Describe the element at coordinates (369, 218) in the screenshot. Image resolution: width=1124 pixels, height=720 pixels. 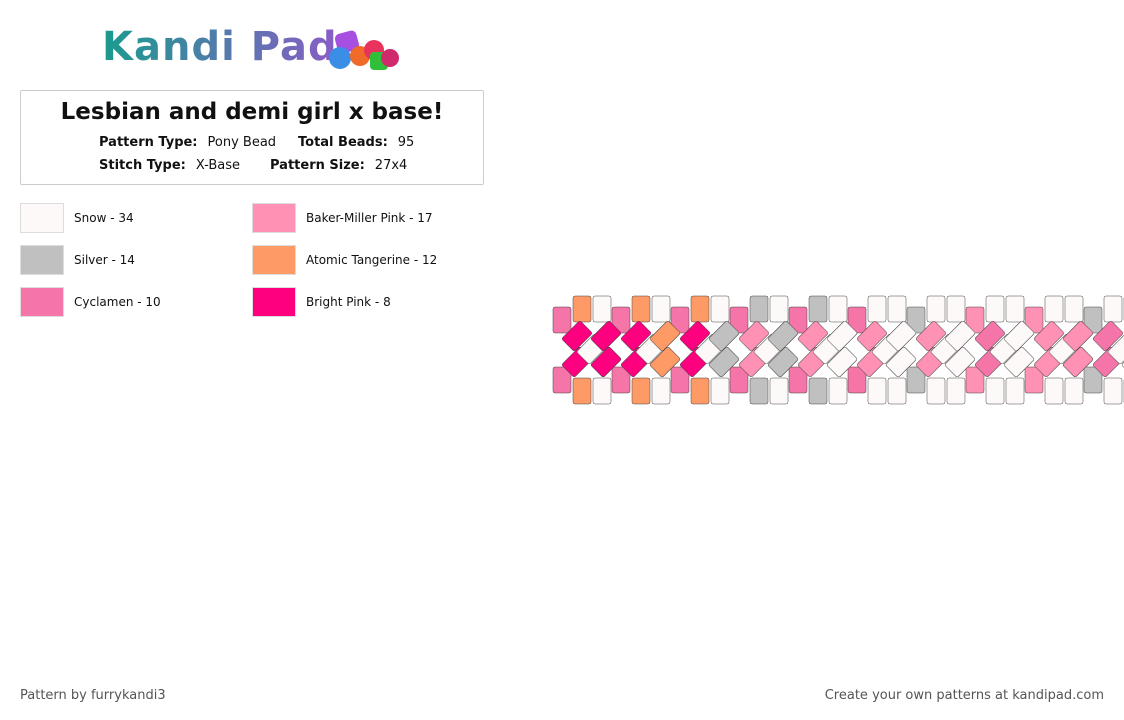
I see `legend-label: Baker-Miller Pink - 17` at that location.